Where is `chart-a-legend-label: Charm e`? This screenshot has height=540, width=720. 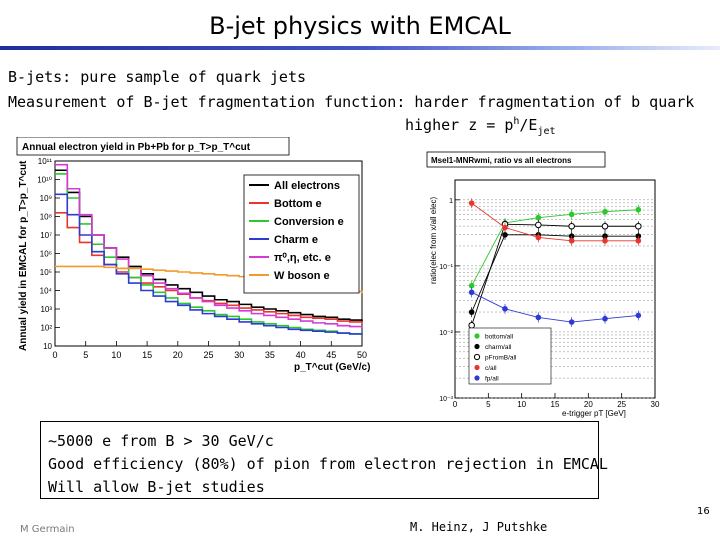 chart-a-legend-label: Charm e is located at coordinates (296, 240).